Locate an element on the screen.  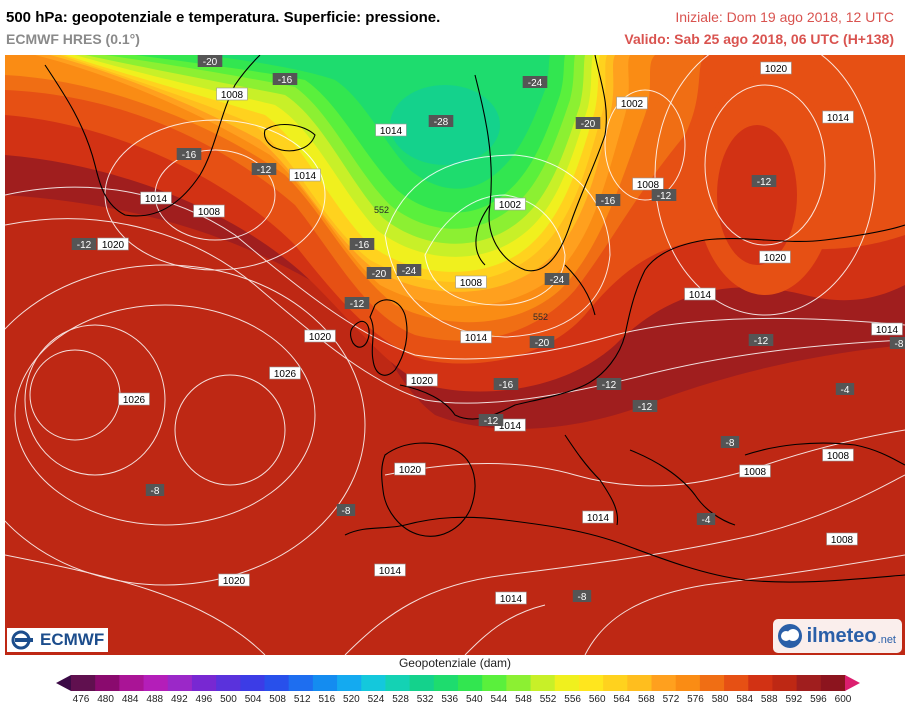
colorbar-tick-label: 556 is located at coordinates (572, 699).